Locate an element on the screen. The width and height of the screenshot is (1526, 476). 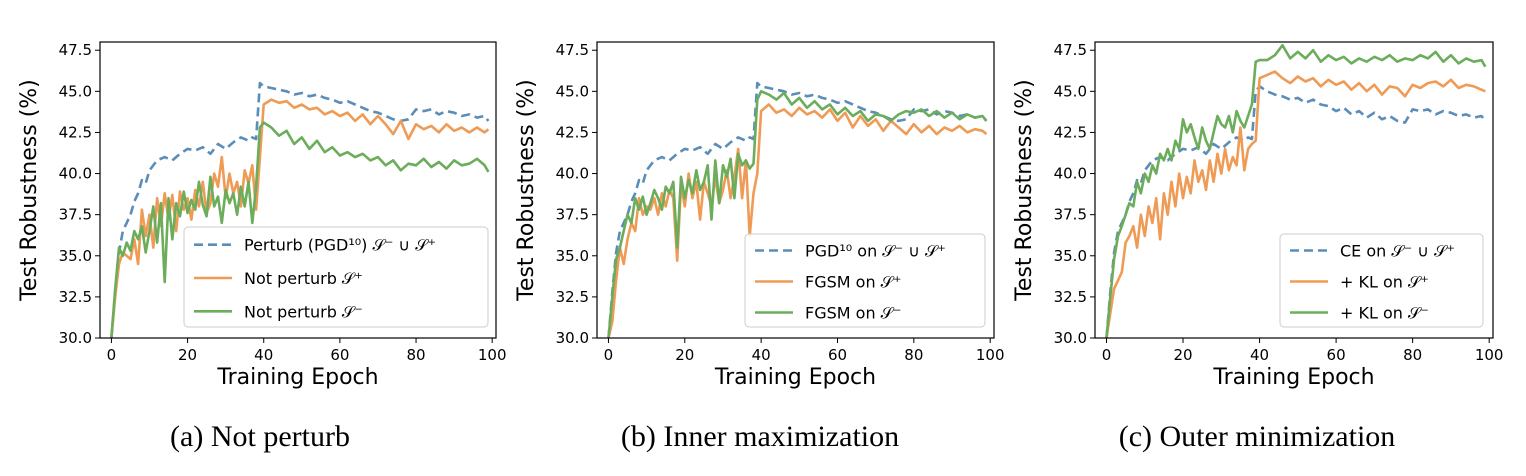
panel-caption: (c) Outer minimization is located at coordinates (1257, 436).